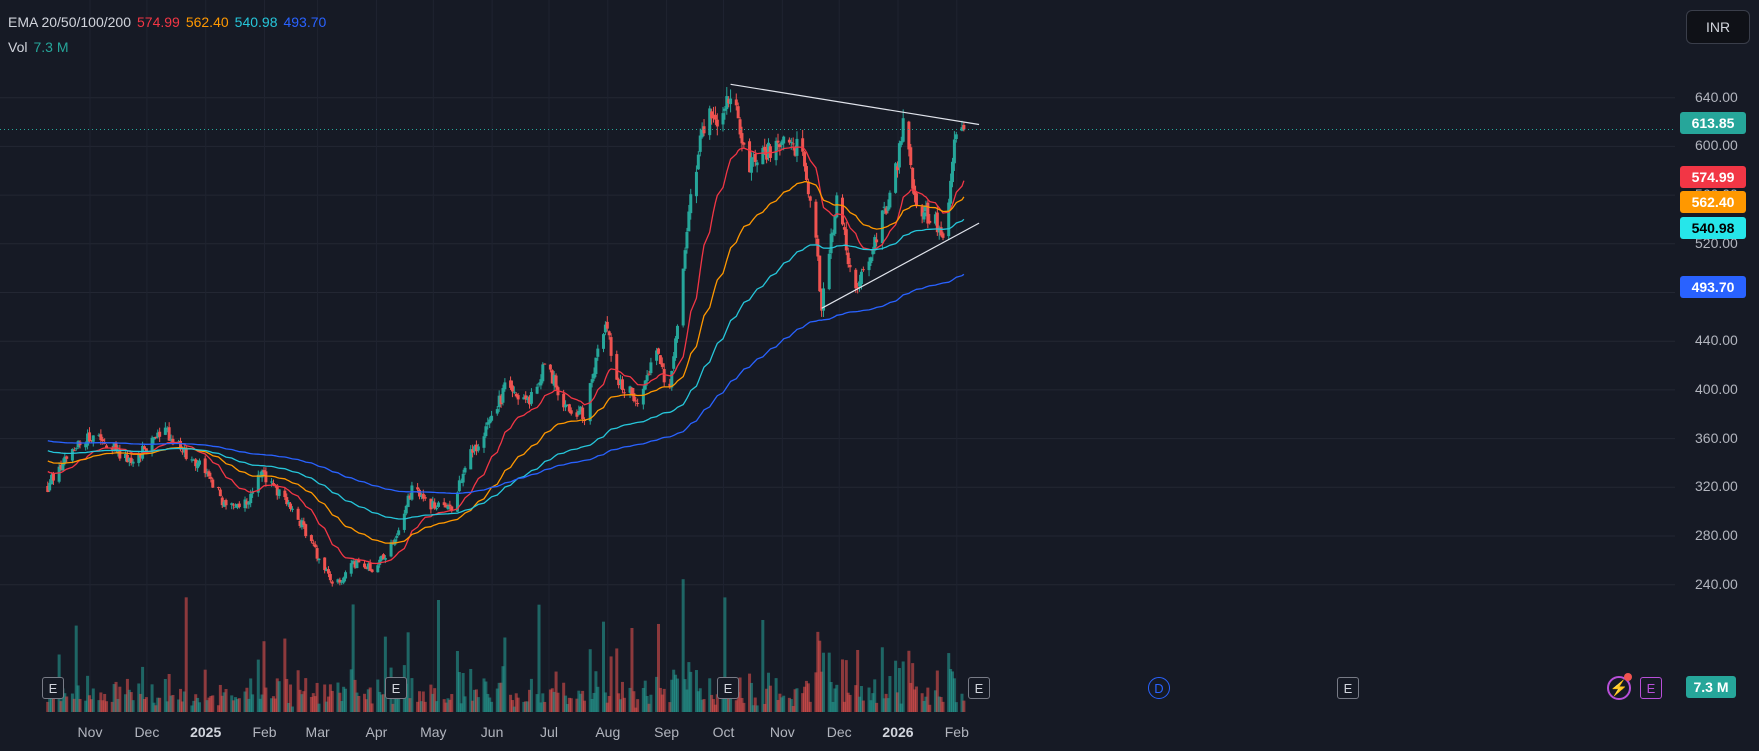 This screenshot has height=751, width=1759. Describe the element at coordinates (1716, 96) in the screenshot. I see `price-tick-label: 640.00` at that location.